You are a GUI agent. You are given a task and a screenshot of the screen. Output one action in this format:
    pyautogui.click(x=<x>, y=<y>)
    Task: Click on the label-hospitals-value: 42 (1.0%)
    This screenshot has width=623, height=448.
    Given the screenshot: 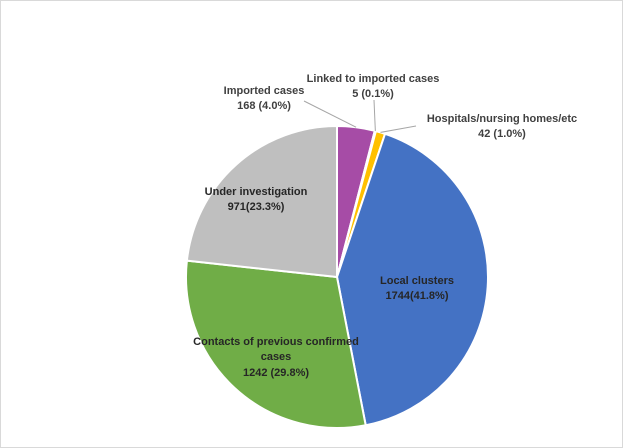 What is the action you would take?
    pyautogui.click(x=502, y=134)
    